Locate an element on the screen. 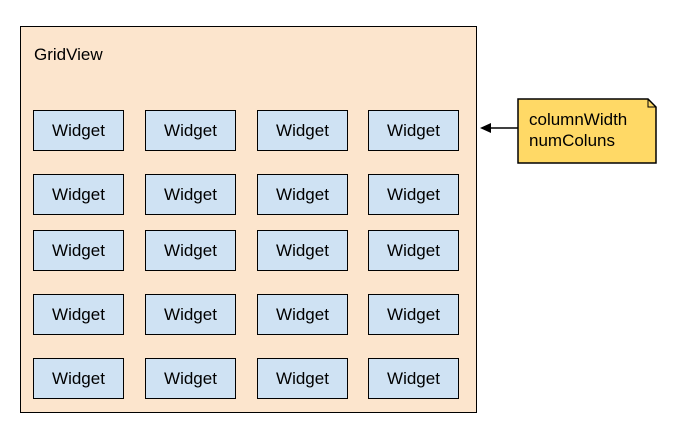 Image resolution: width=673 pixels, height=435 pixels. note-text: columnWidth numColuns is located at coordinates (578, 130).